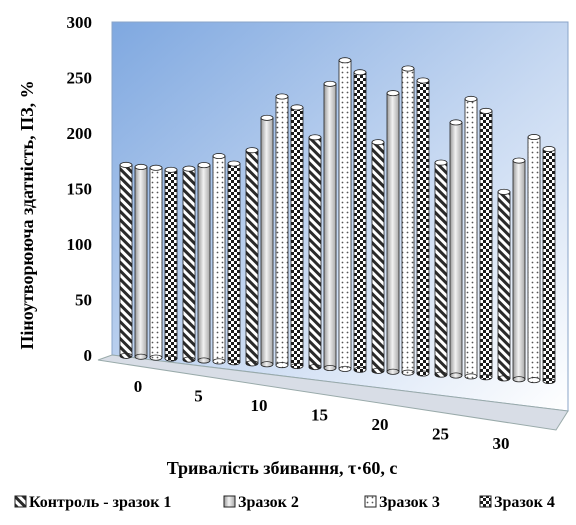 This screenshot has height=525, width=576. Describe the element at coordinates (138, 386) in the screenshot. I see `x-tick-label: 0` at that location.